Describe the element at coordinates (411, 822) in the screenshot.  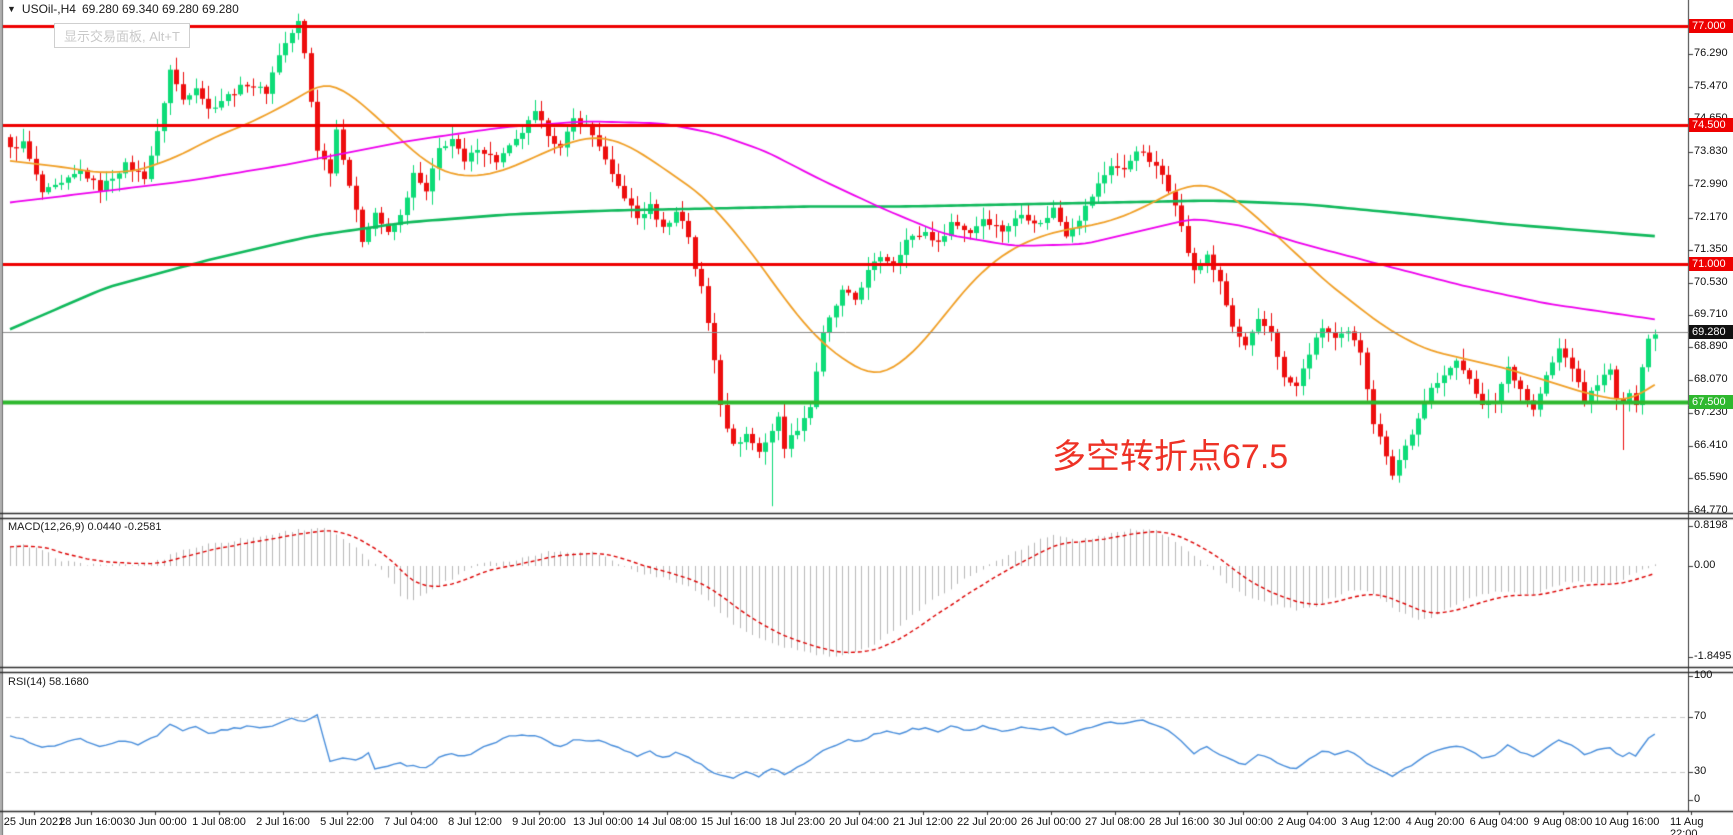
I see `date-tick-label: 7 Jul 04:00` at that location.